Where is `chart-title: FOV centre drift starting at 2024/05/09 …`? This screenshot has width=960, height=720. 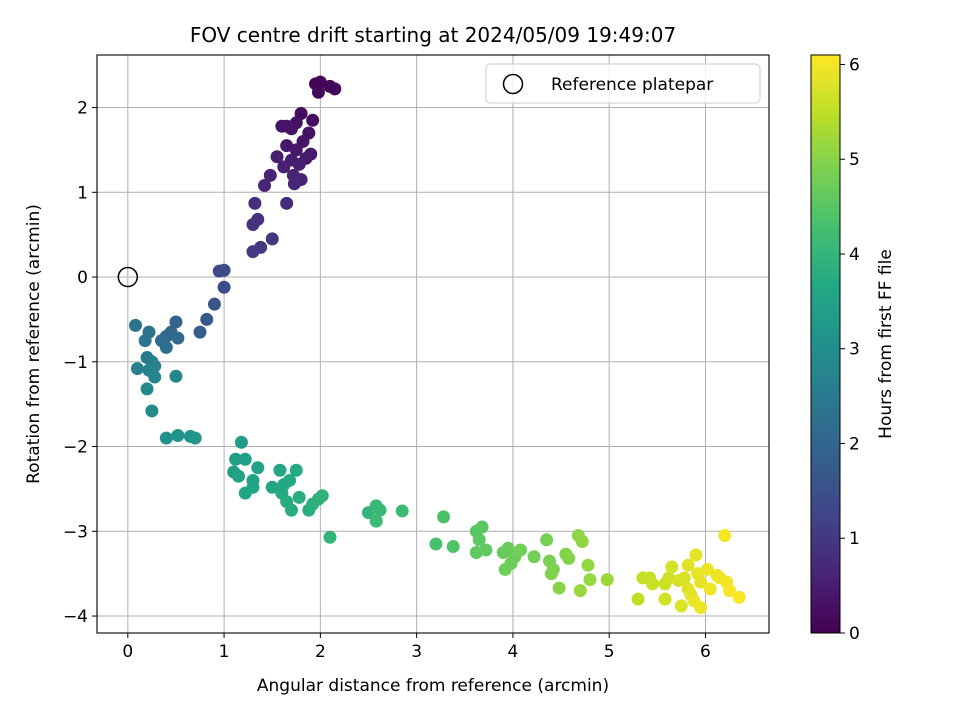 chart-title: FOV centre drift starting at 2024/05/09 … is located at coordinates (433, 35).